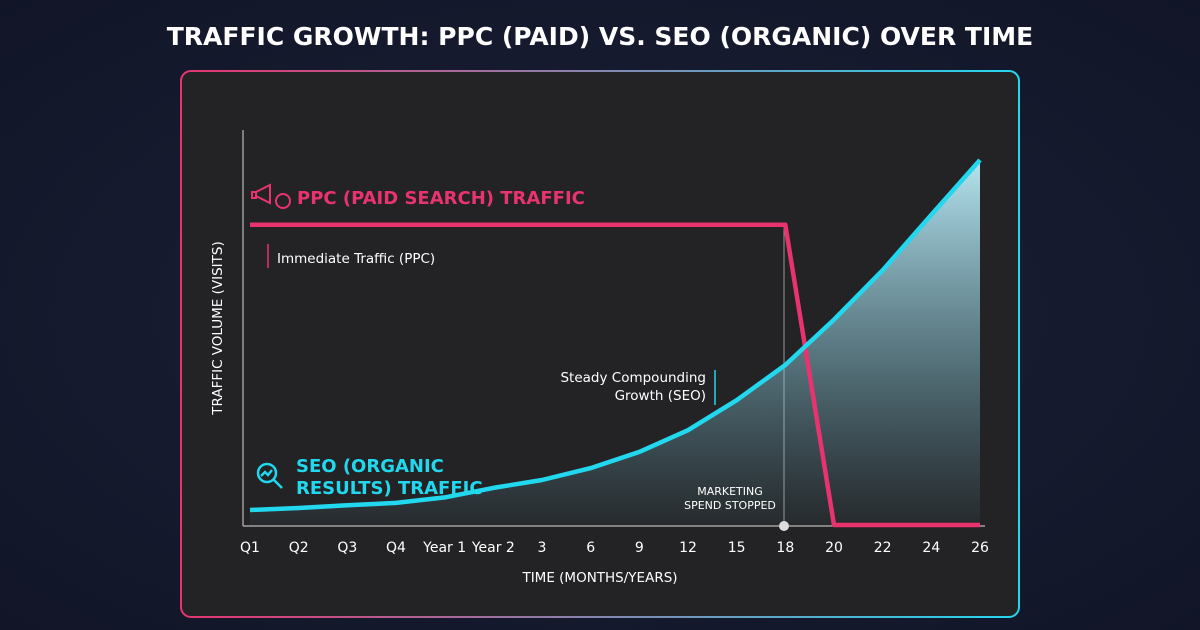 This screenshot has width=1200, height=630. I want to click on annotation: Steady Compounding Growth (SEO), so click(633, 387).